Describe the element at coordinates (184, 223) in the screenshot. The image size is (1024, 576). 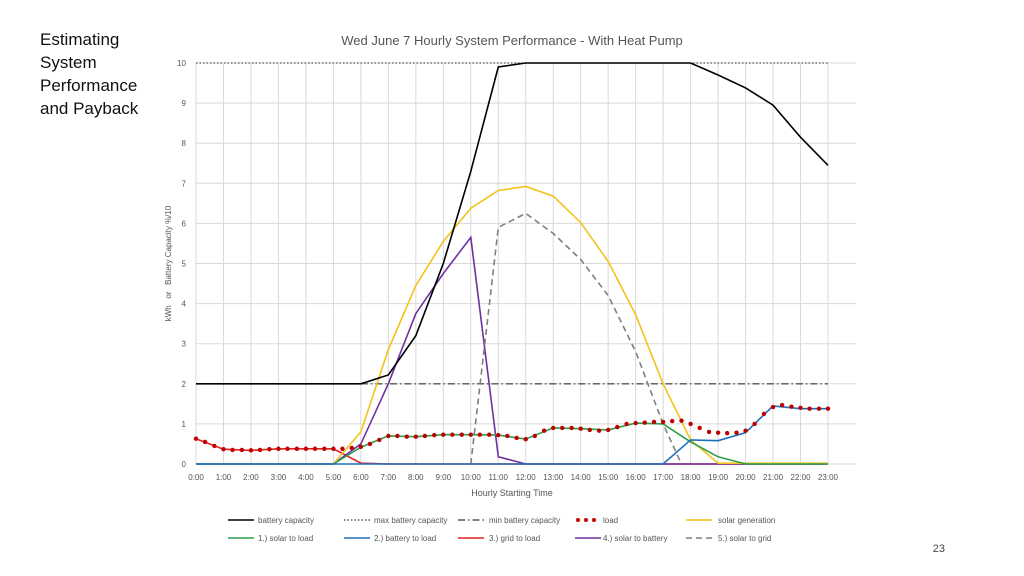
I see `y-tick-label: 6` at that location.